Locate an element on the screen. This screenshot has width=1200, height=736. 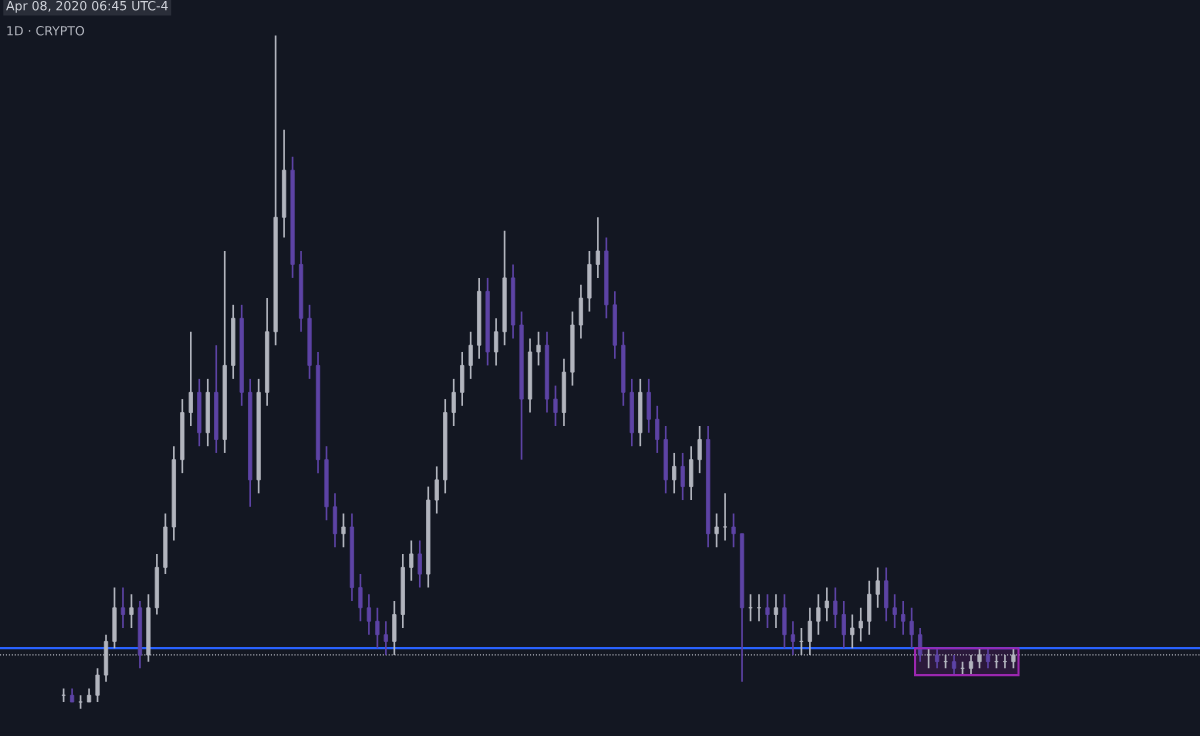
text: Apr 08, 2020 06:45 UTC-4 is located at coordinates (87, 6).